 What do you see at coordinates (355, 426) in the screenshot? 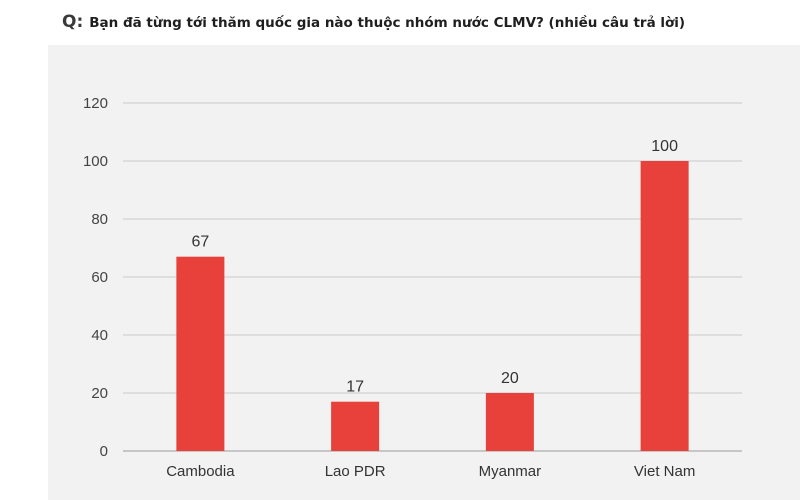
I see `bar-lao-pdr` at bounding box center [355, 426].